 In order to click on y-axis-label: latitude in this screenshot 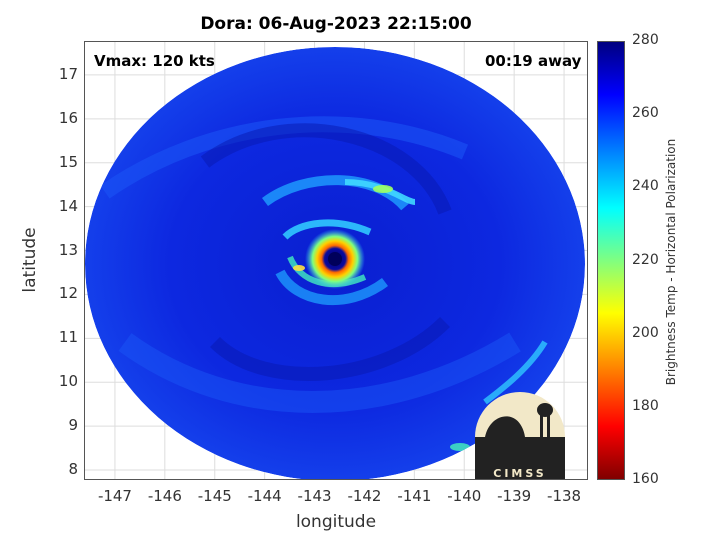, I will do `click(30, 260)`.